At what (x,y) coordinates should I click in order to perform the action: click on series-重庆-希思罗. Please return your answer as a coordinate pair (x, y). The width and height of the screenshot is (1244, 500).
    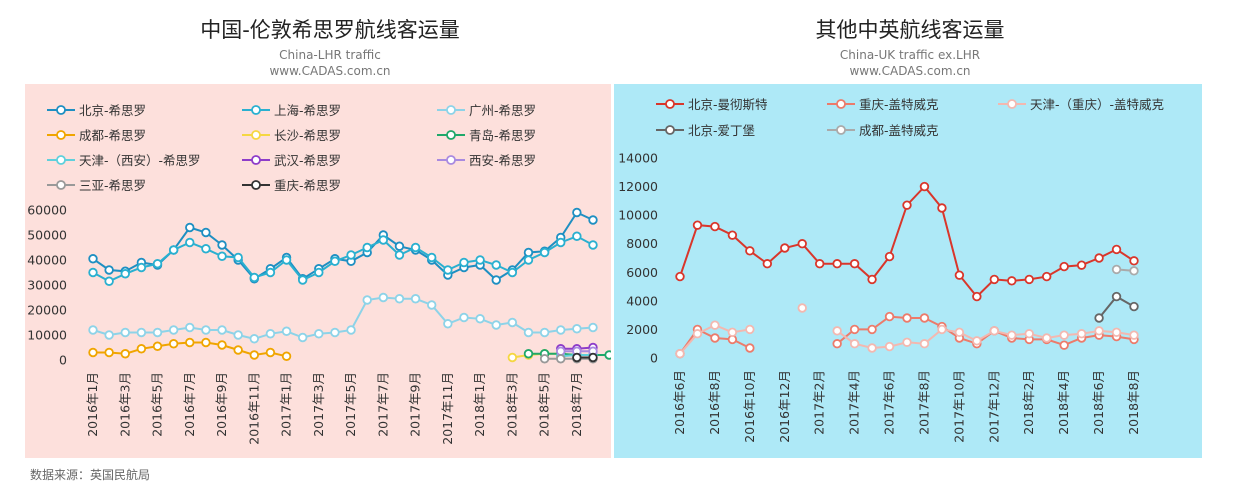
    Looking at the image, I should click on (585, 357).